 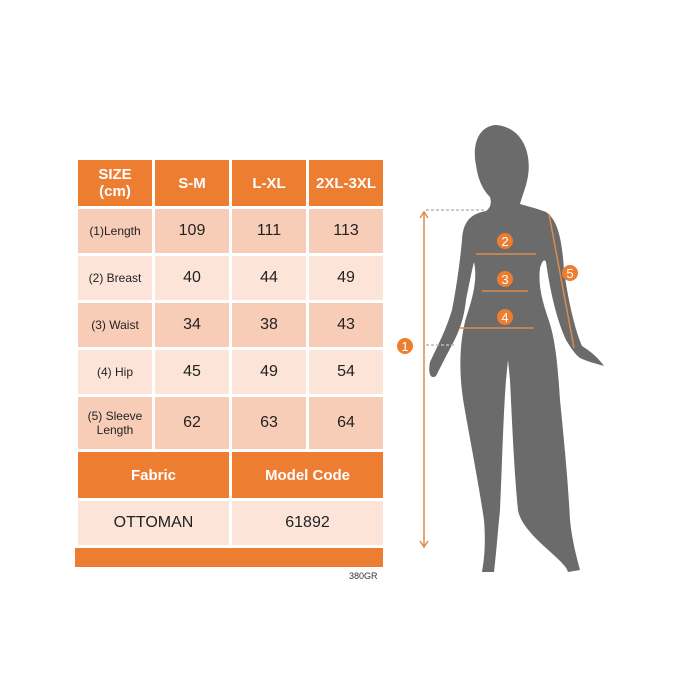 What do you see at coordinates (192, 231) in the screenshot?
I see `cell: 109` at bounding box center [192, 231].